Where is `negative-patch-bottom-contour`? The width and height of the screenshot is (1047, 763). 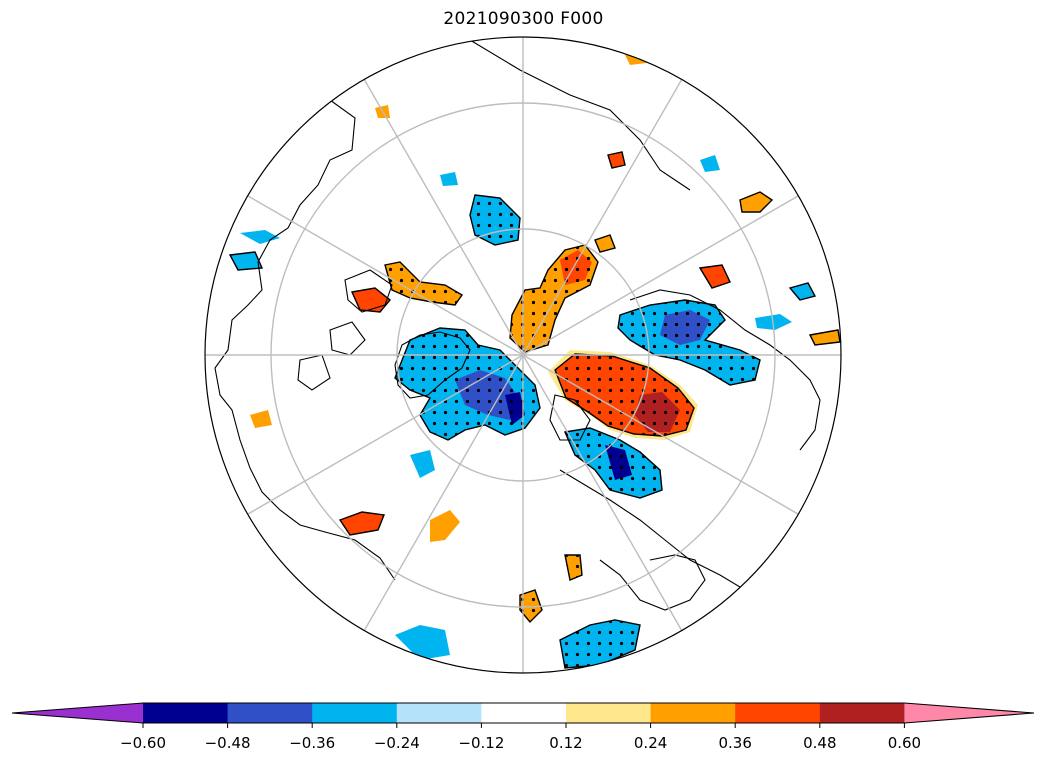 negative-patch-bottom-contour is located at coordinates (600, 644).